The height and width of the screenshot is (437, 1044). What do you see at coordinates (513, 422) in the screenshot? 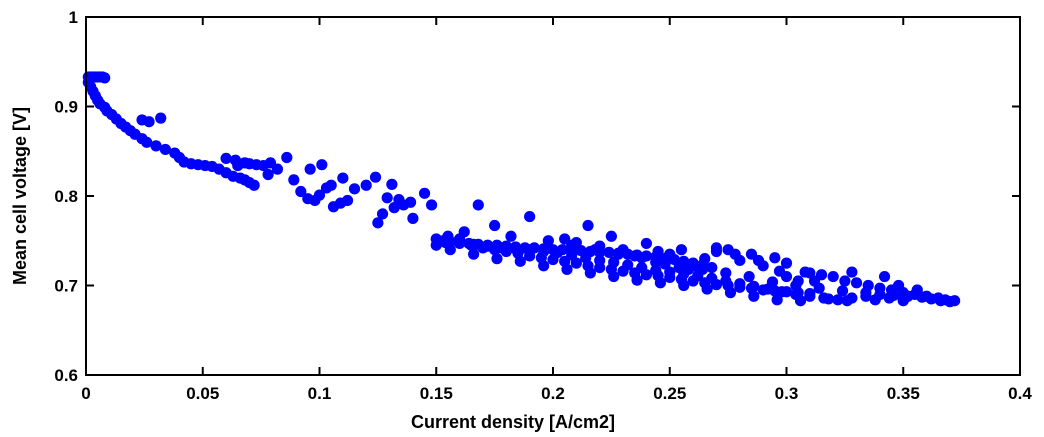
I see `x-axis-title: Current density [A/cm2]` at bounding box center [513, 422].